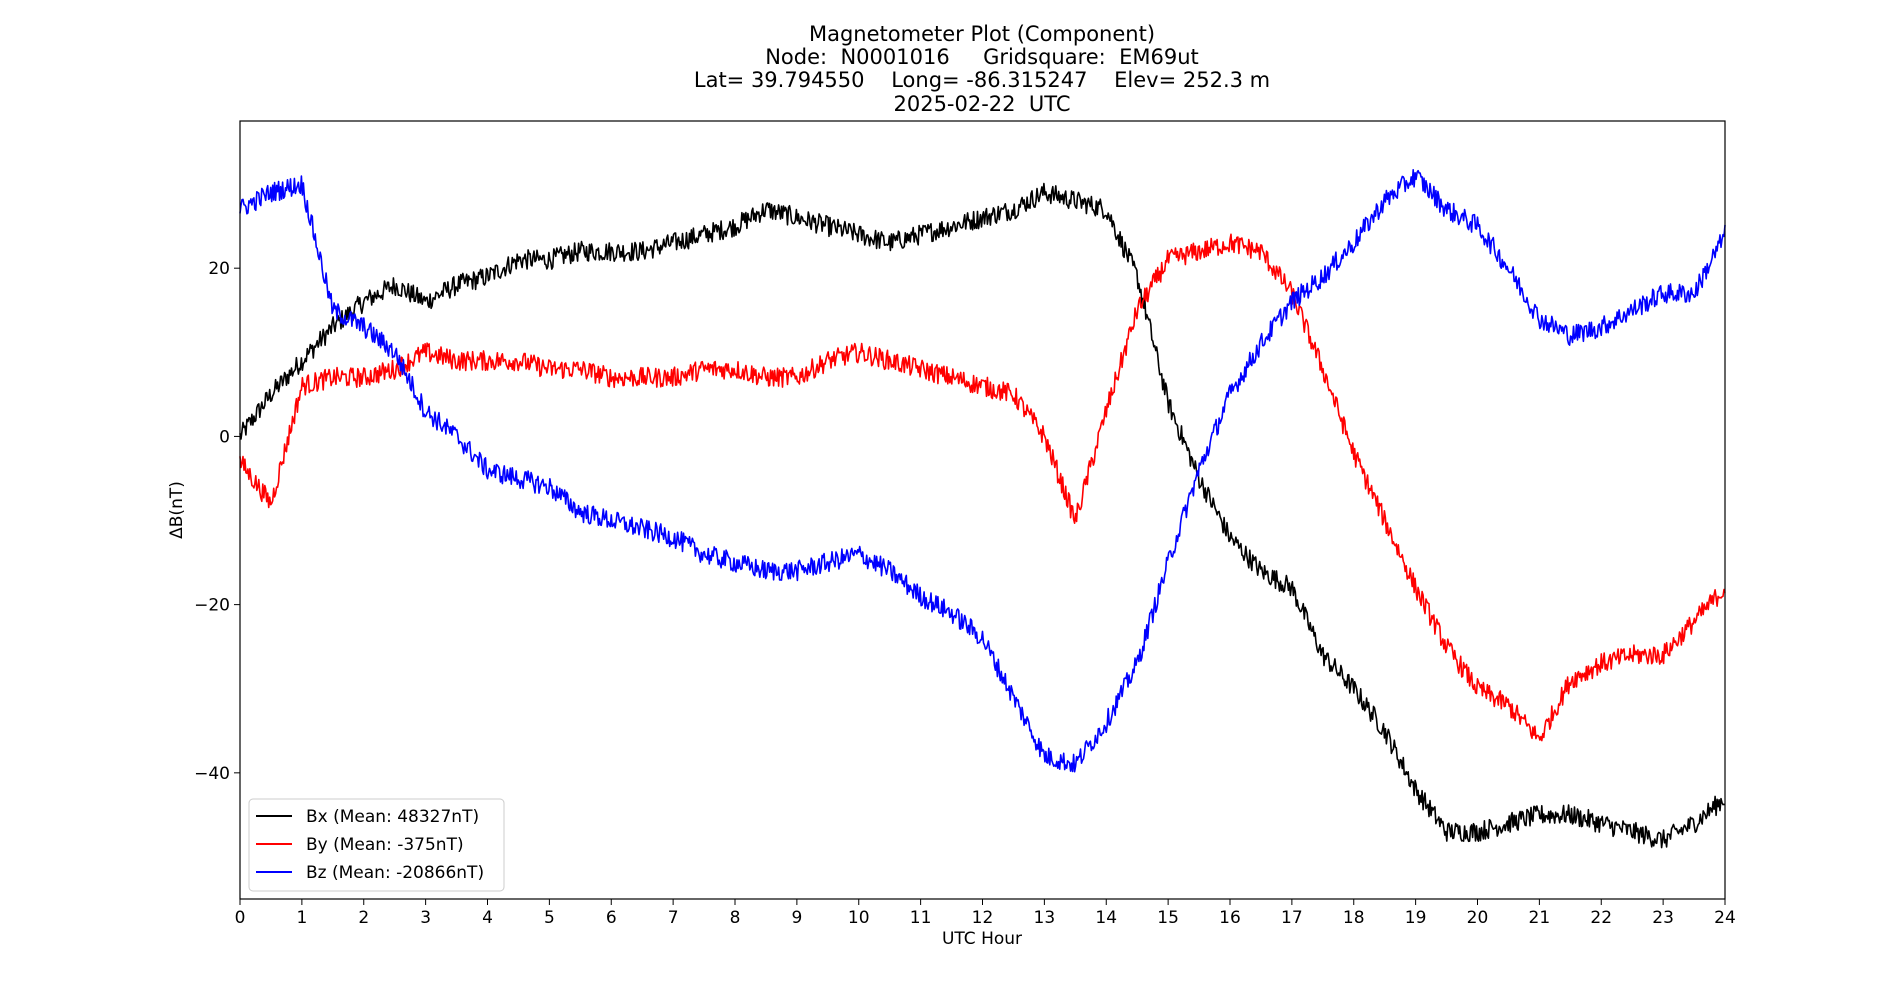 The height and width of the screenshot is (1000, 1900). I want to click on y-axis-ticks: 20 0 −20 −40, so click(217, 521).